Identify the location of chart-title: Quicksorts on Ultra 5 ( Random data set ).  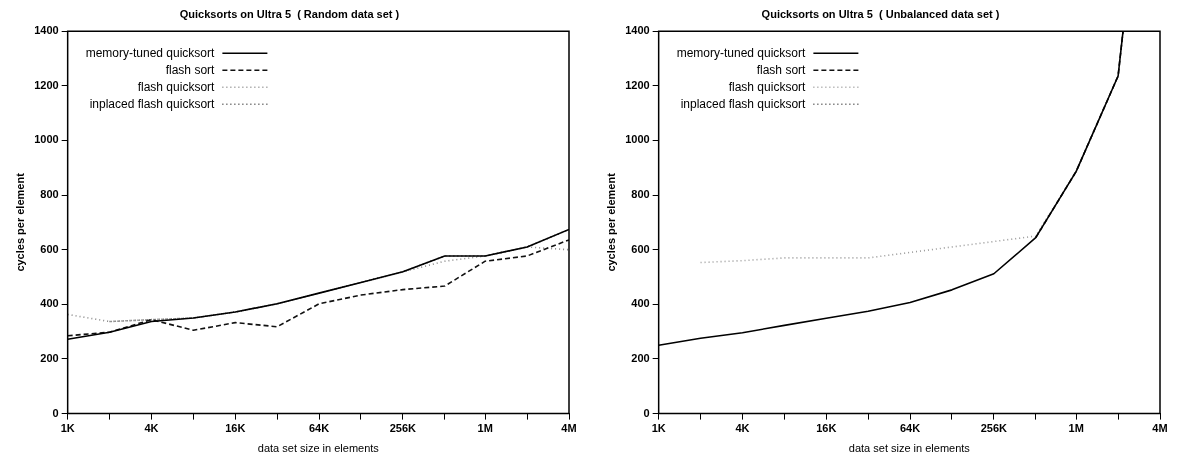
(289, 13).